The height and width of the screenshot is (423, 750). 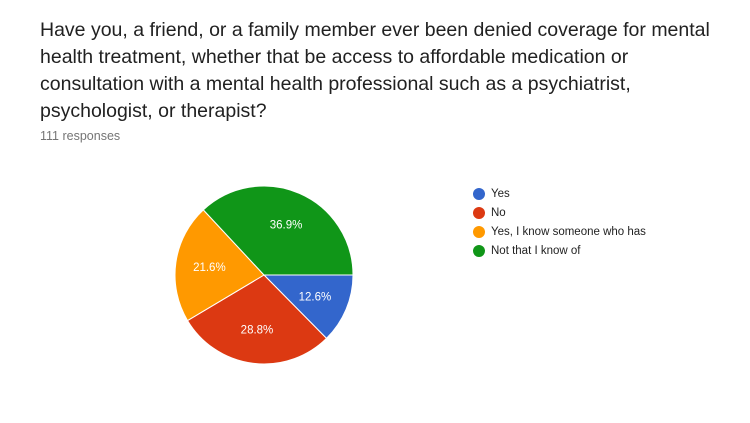 I want to click on legend-item-not-that-i-know: Not that I know of, so click(x=559, y=250).